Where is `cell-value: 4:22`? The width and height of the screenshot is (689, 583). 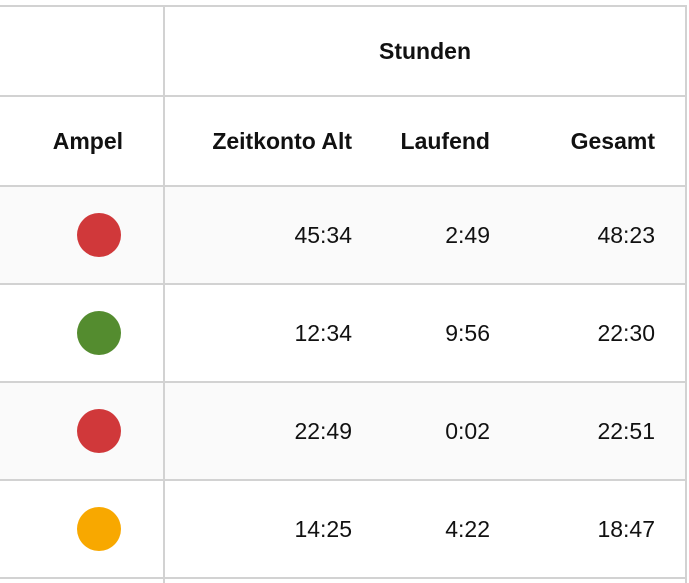 cell-value: 4:22 is located at coordinates (467, 529).